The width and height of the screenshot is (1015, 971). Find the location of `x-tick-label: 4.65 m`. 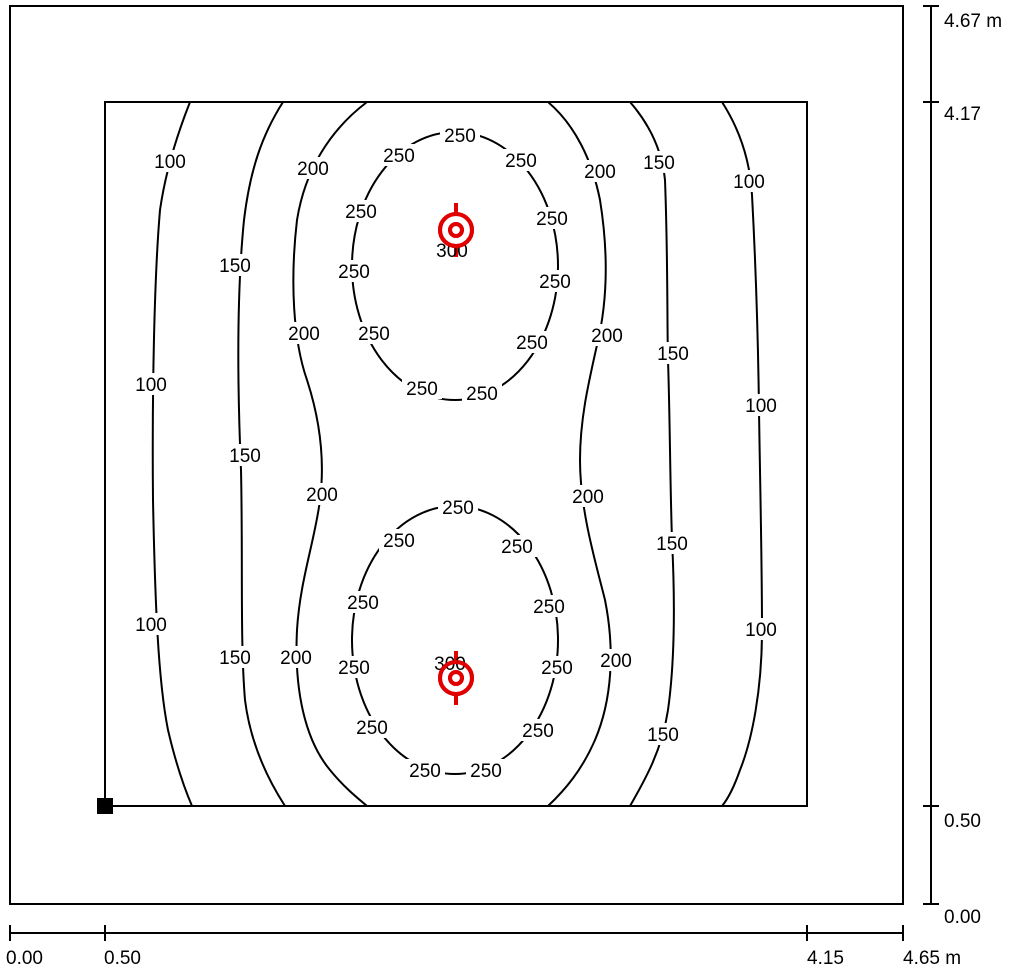

x-tick-label: 4.65 m is located at coordinates (932, 958).